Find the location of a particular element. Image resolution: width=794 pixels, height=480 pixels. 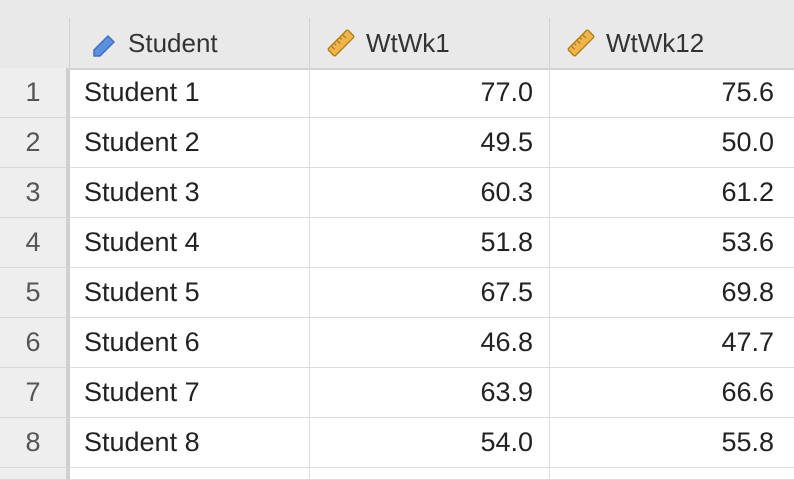

wtwk1-cell: 67.5 is located at coordinates (430, 293).